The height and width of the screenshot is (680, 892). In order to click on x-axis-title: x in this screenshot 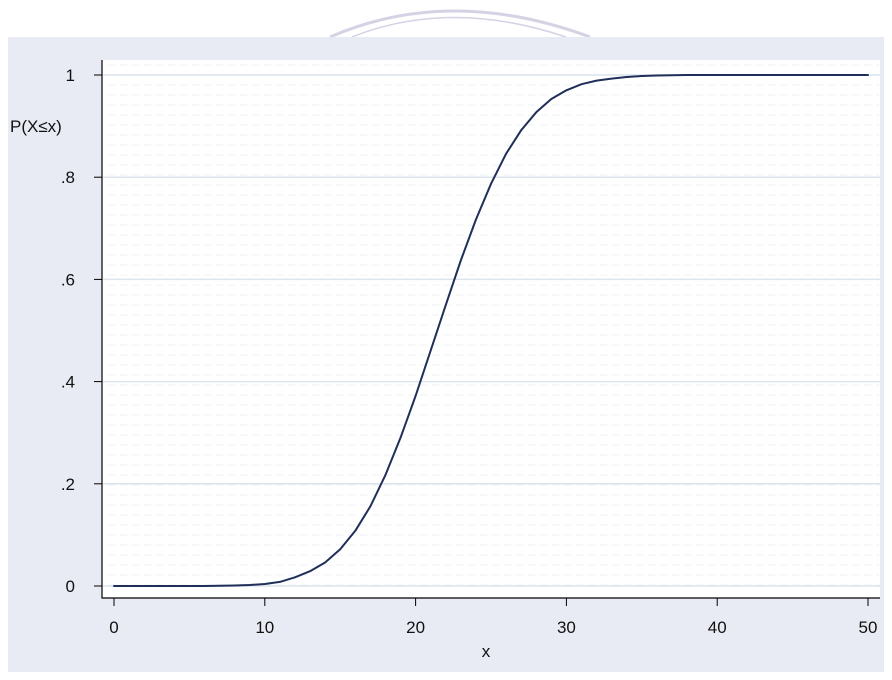, I will do `click(486, 651)`.